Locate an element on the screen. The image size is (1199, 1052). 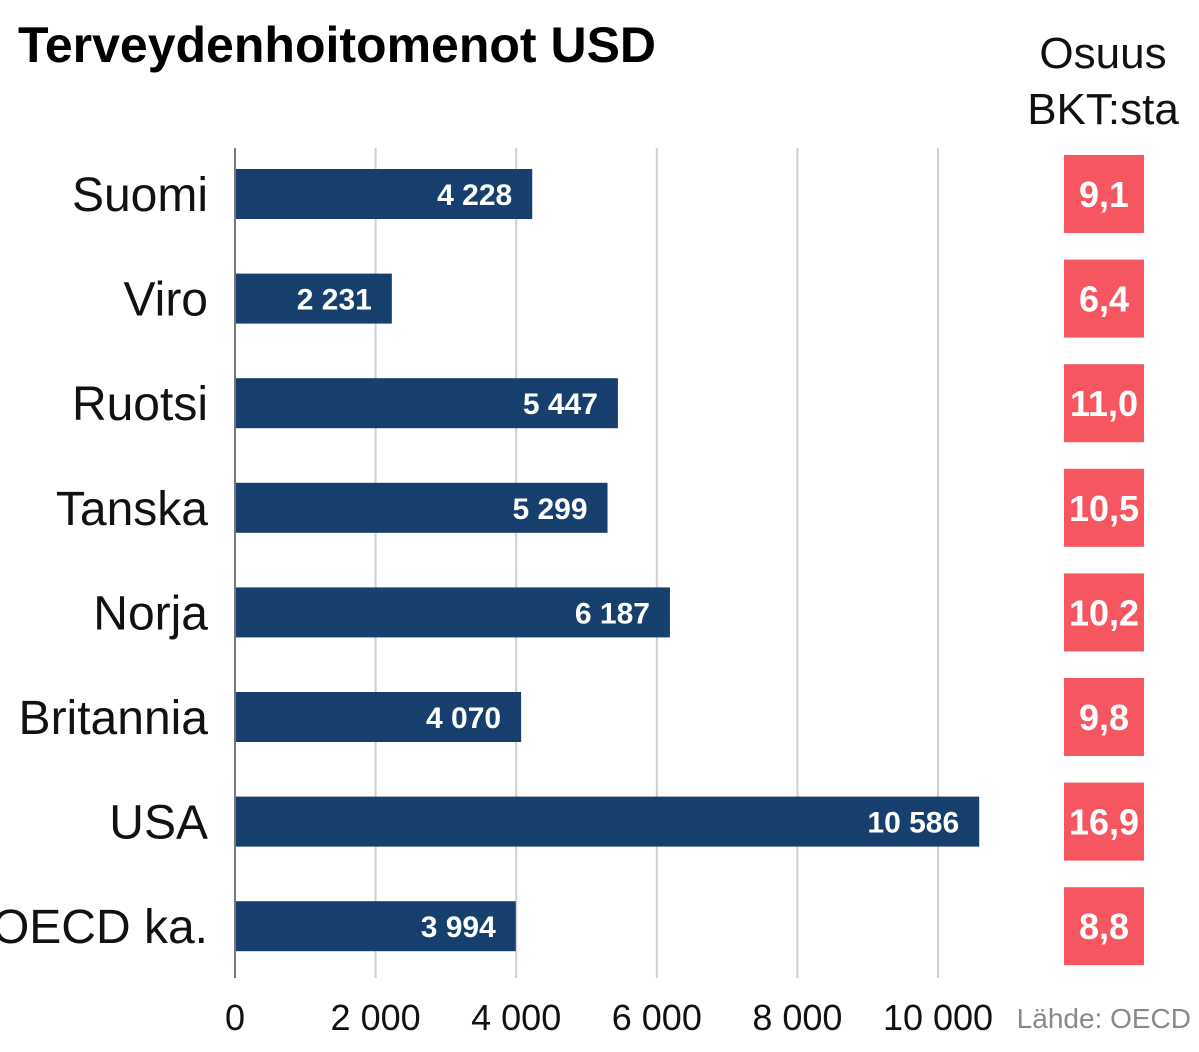
x-tick-label: 0 is located at coordinates (235, 1017).